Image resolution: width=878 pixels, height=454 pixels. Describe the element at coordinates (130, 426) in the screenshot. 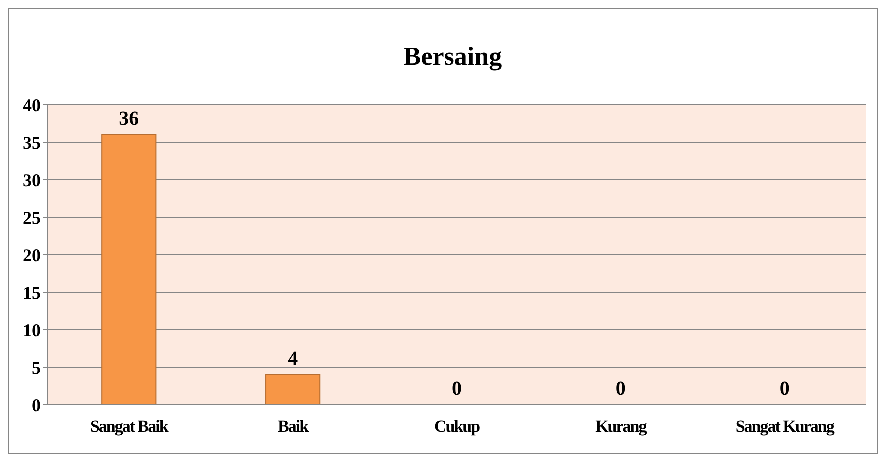

I see `x-tick-label: Sangat Baik` at that location.